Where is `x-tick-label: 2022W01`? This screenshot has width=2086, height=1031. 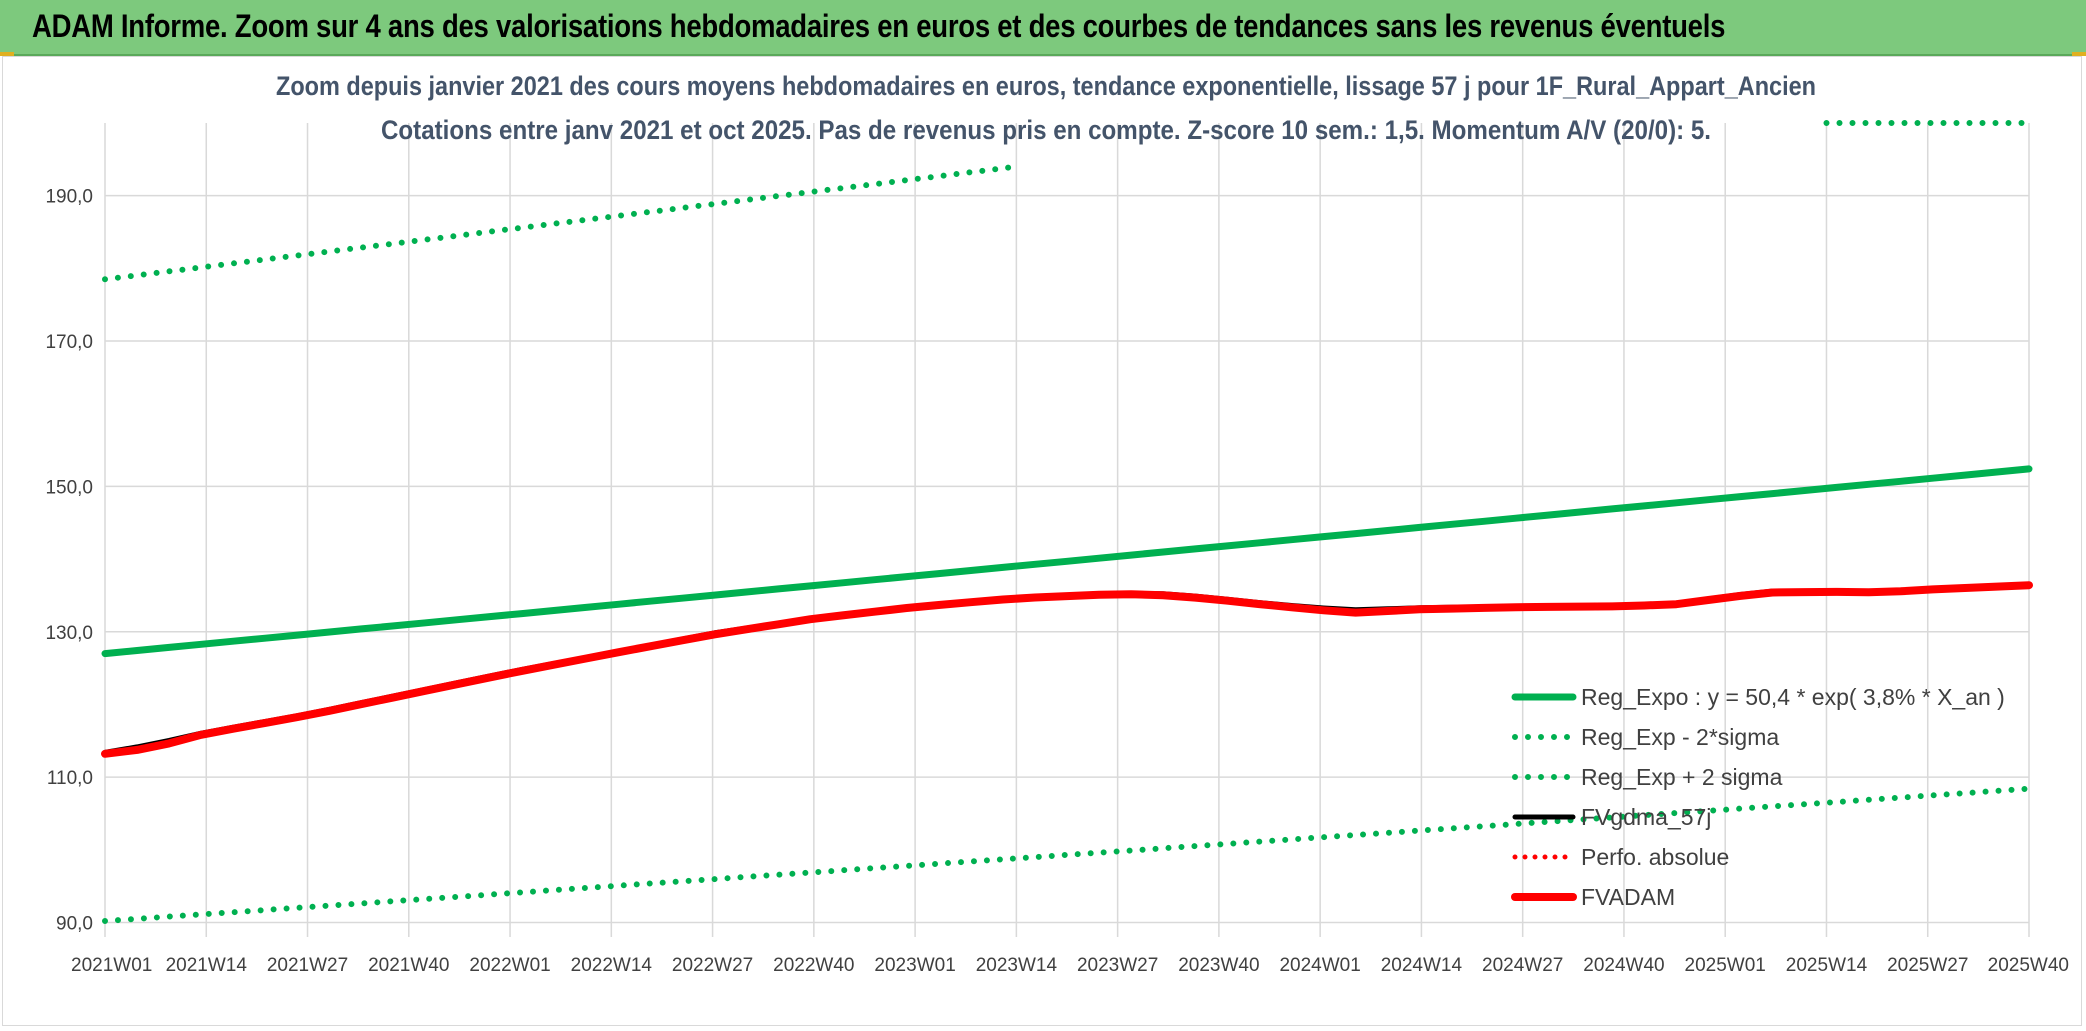
x-tick-label: 2022W01 is located at coordinates (509, 965).